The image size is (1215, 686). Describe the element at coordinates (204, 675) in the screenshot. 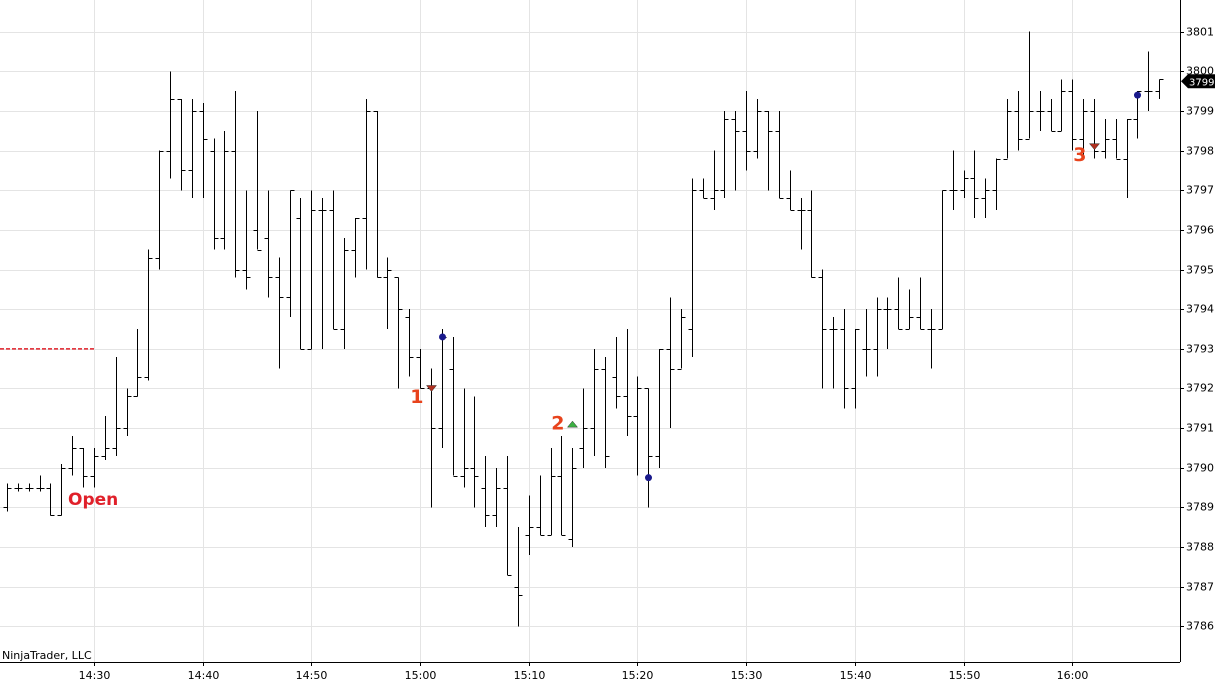

I see `x-tick-label: 14:40` at that location.